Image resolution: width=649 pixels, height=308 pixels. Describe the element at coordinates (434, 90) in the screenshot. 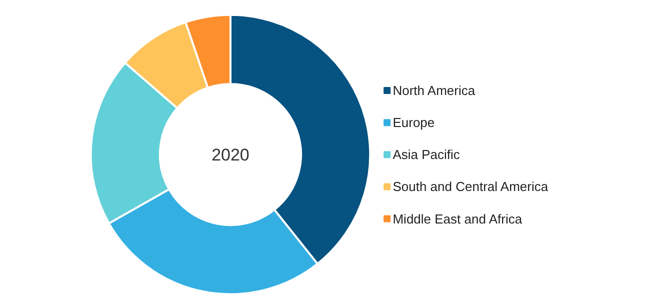

I see `legend-label: North America` at that location.